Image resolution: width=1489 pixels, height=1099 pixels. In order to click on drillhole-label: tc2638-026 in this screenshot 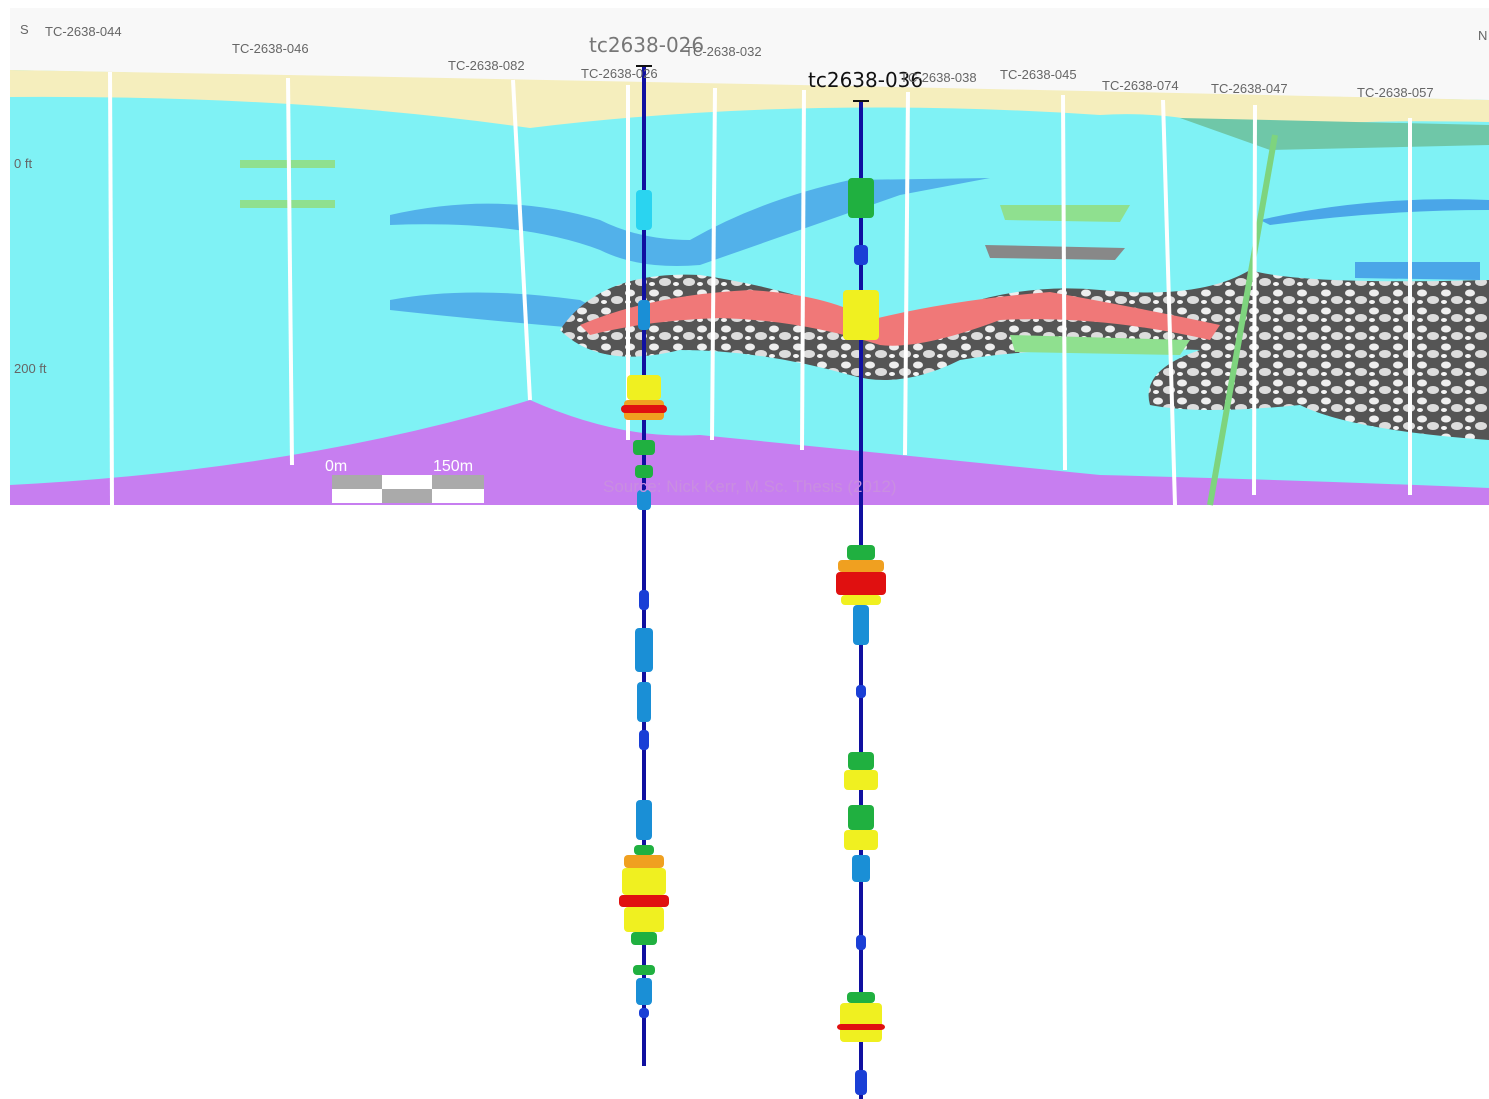, I will do `click(646, 45)`.